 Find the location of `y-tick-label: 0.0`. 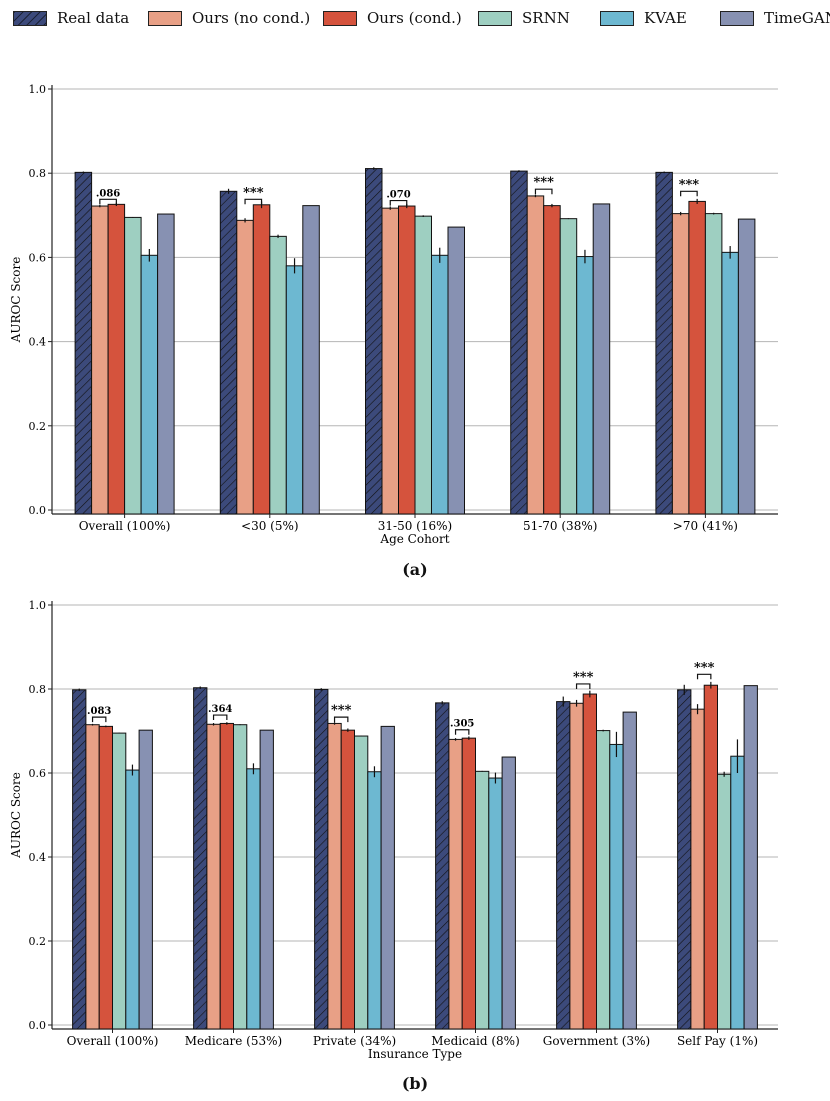

y-tick-label: 0.0 is located at coordinates (38, 510).